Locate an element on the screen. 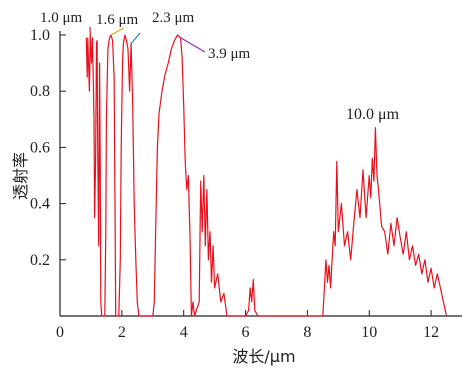 The height and width of the screenshot is (371, 464). x-axis-label: 波长/μm is located at coordinates (263, 356).